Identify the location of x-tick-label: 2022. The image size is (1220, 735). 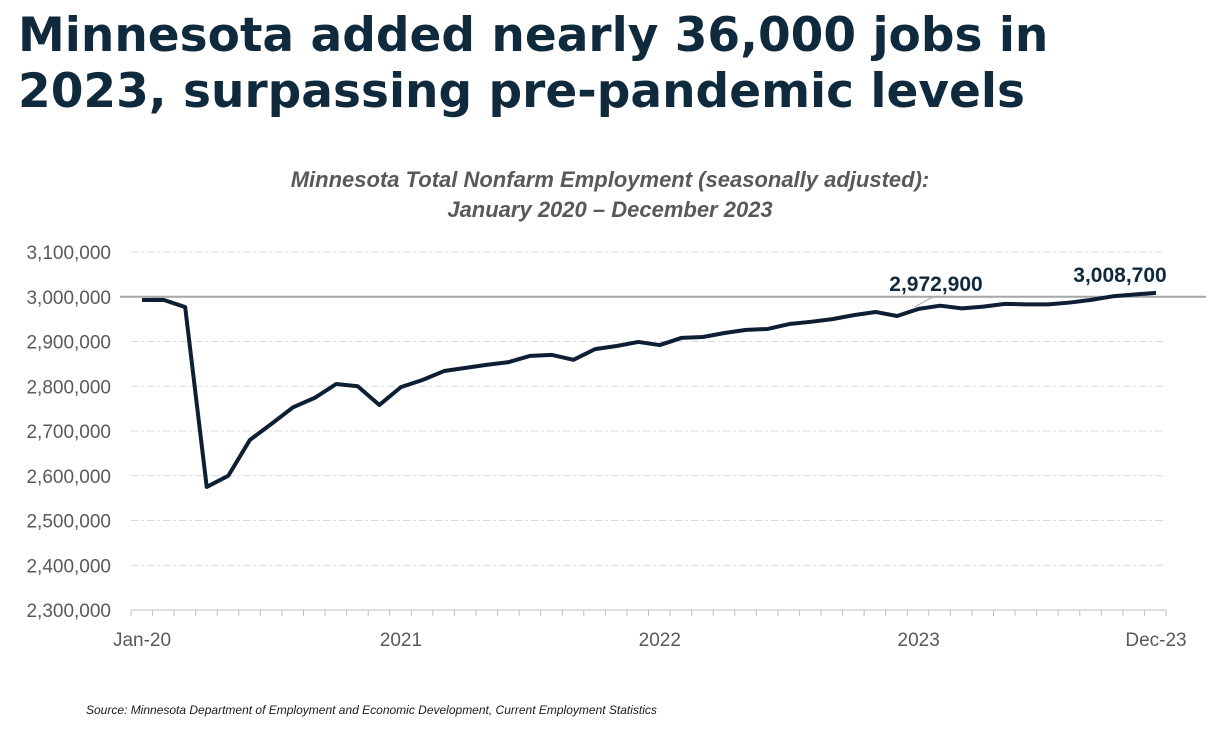
(660, 640).